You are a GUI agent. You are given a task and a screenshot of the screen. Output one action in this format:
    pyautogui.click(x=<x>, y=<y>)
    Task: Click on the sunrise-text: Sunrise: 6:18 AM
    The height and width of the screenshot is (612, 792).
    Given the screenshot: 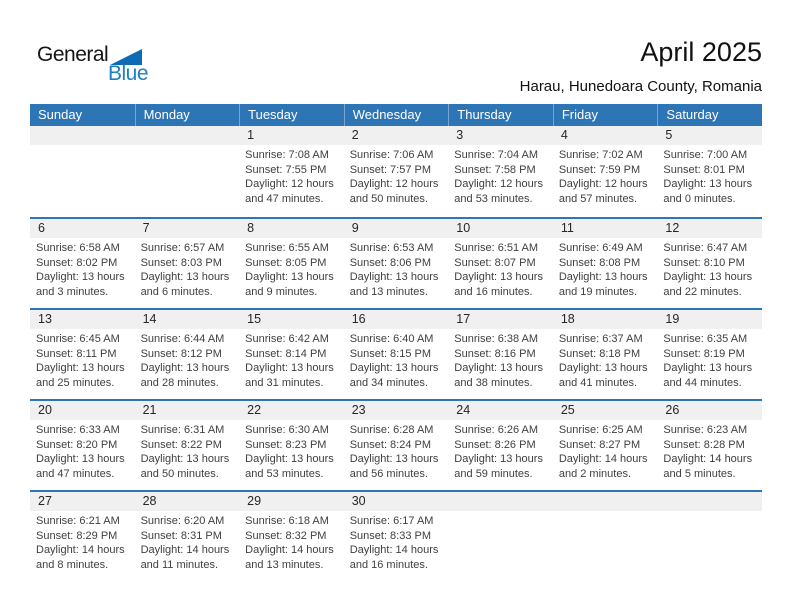 What is the action you would take?
    pyautogui.click(x=287, y=521)
    